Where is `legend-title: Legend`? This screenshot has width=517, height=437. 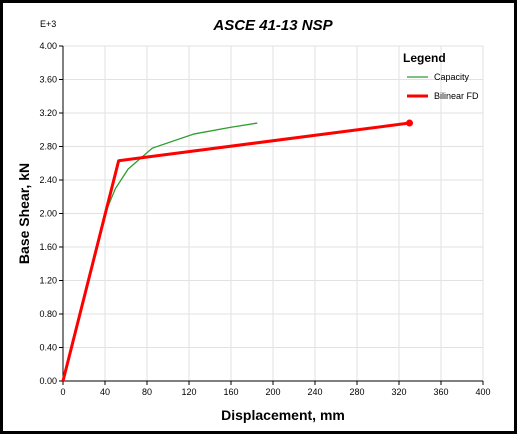
legend-title: Legend is located at coordinates (424, 58).